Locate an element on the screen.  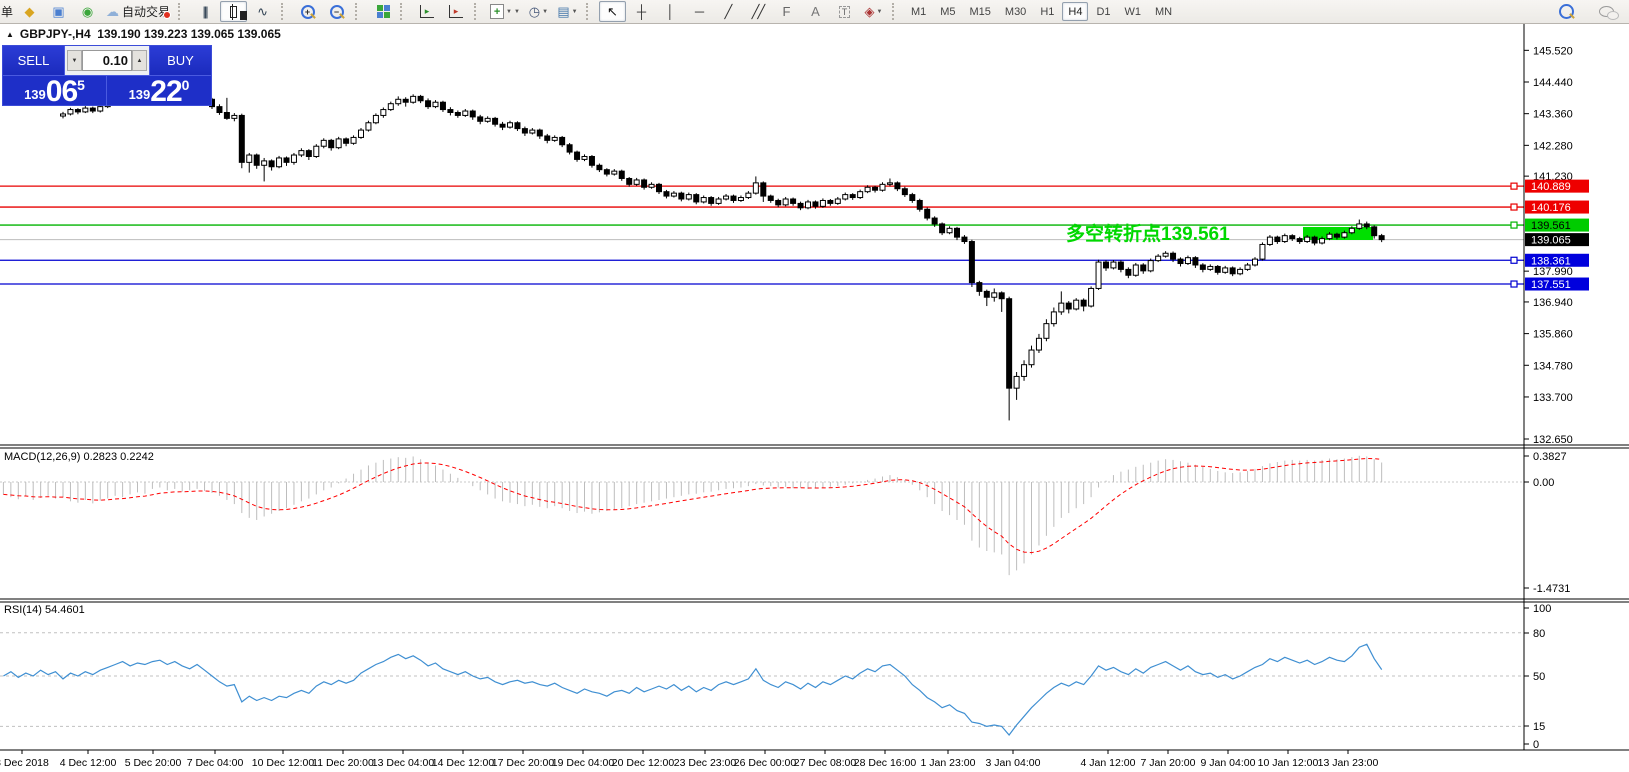
signals-icon: ◉ is located at coordinates (87, 11).